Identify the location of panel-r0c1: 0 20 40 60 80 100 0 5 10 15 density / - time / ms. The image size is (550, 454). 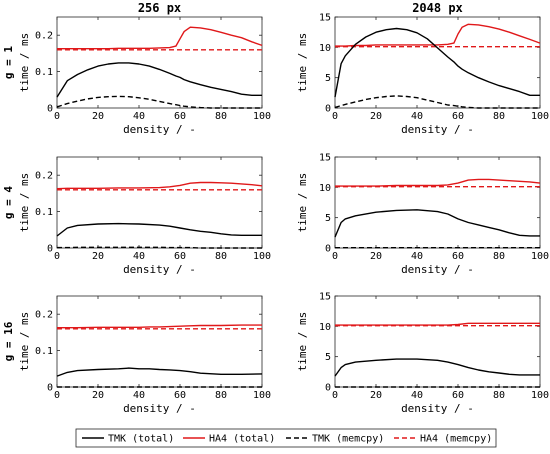
(422, 75).